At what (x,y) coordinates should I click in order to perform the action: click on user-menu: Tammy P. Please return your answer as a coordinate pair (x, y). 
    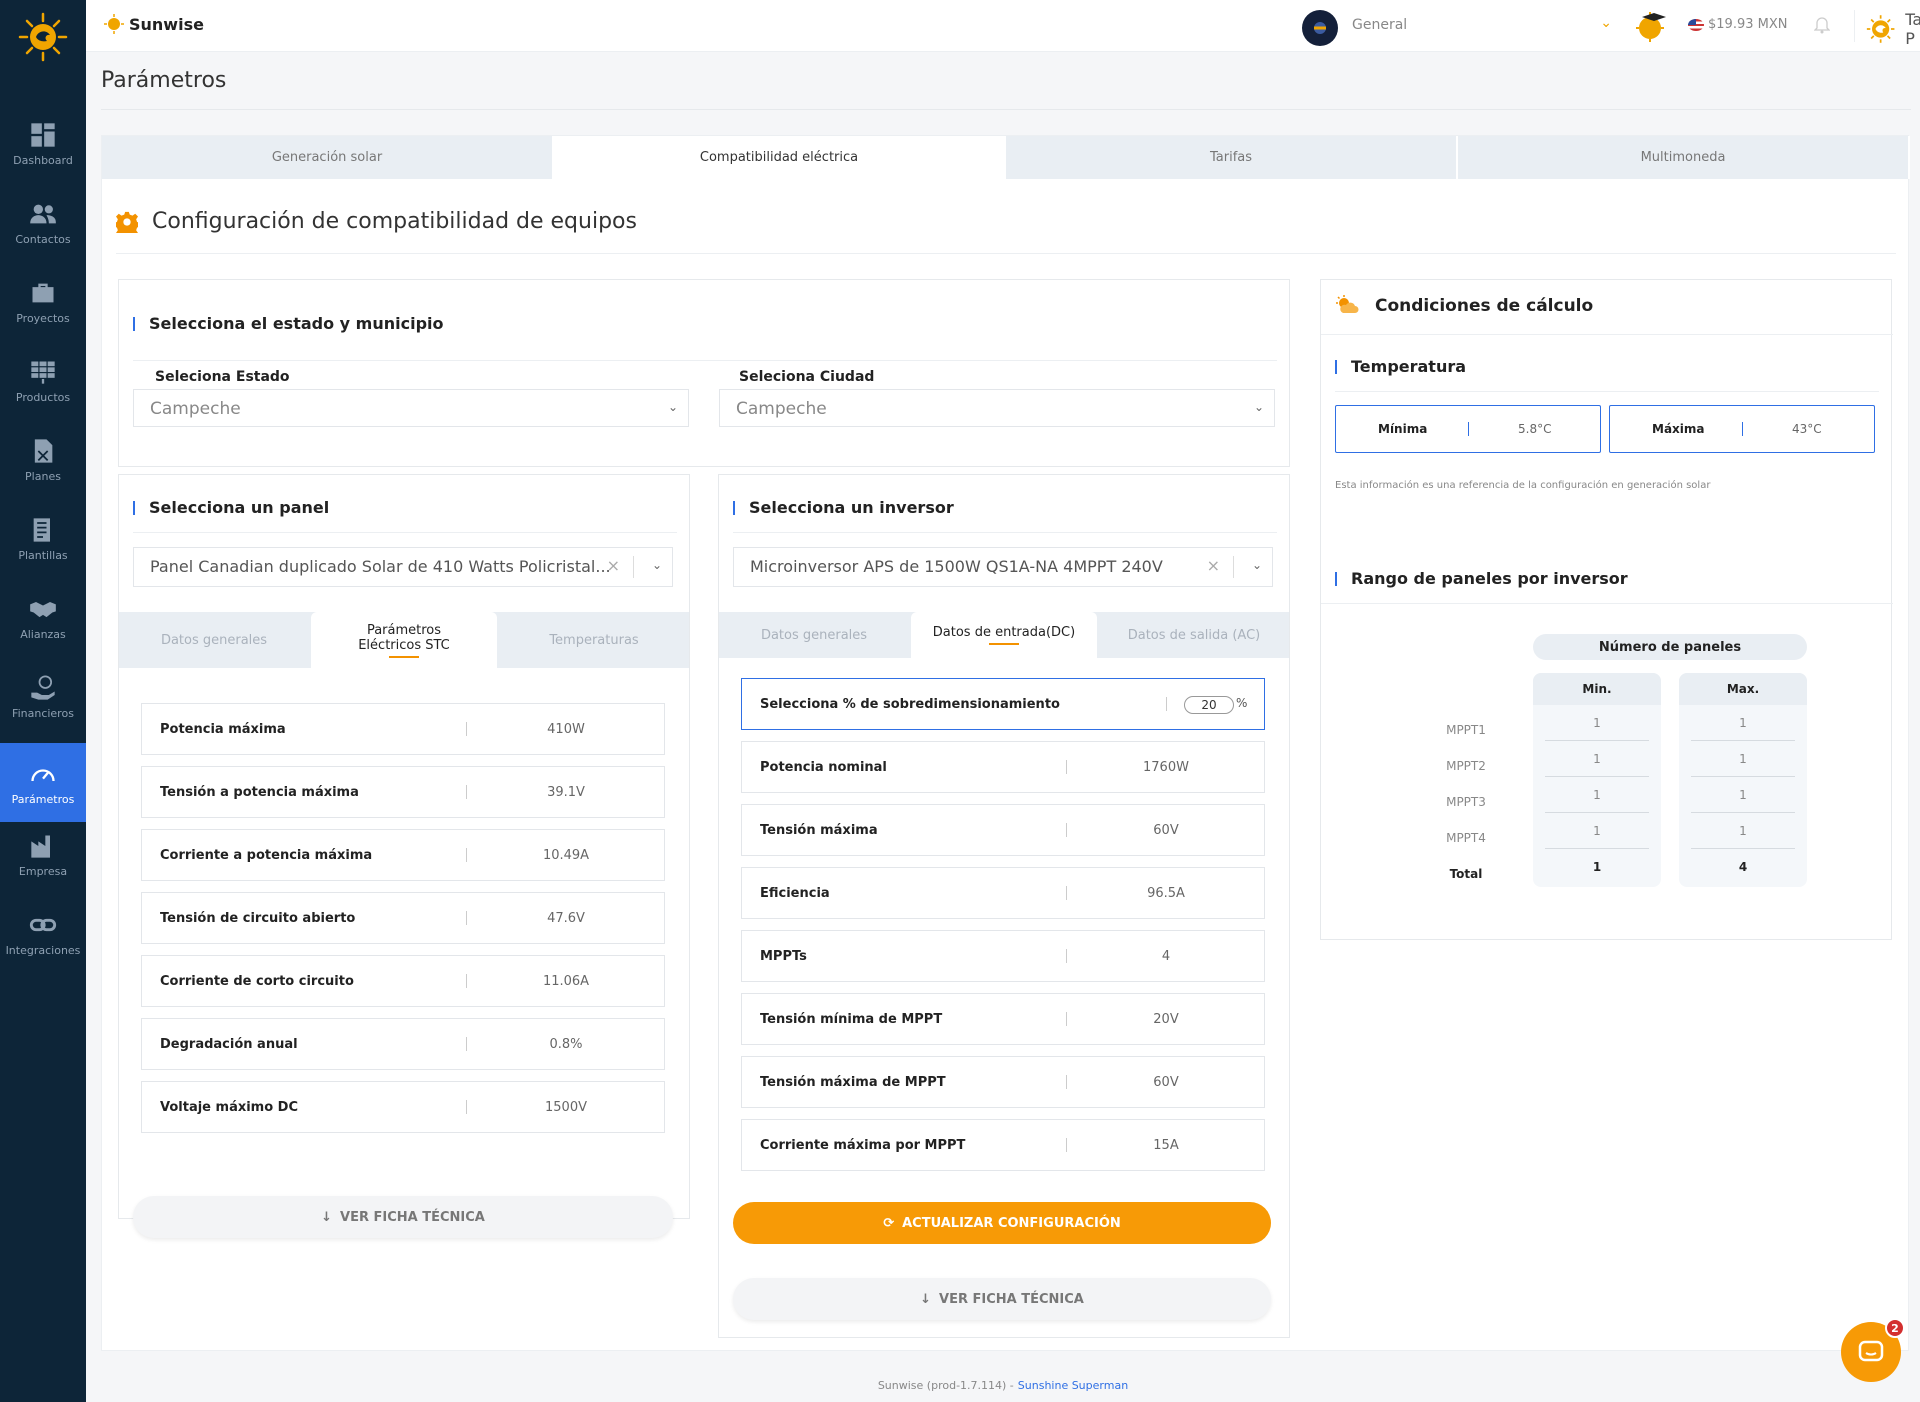
    Looking at the image, I should click on (1893, 29).